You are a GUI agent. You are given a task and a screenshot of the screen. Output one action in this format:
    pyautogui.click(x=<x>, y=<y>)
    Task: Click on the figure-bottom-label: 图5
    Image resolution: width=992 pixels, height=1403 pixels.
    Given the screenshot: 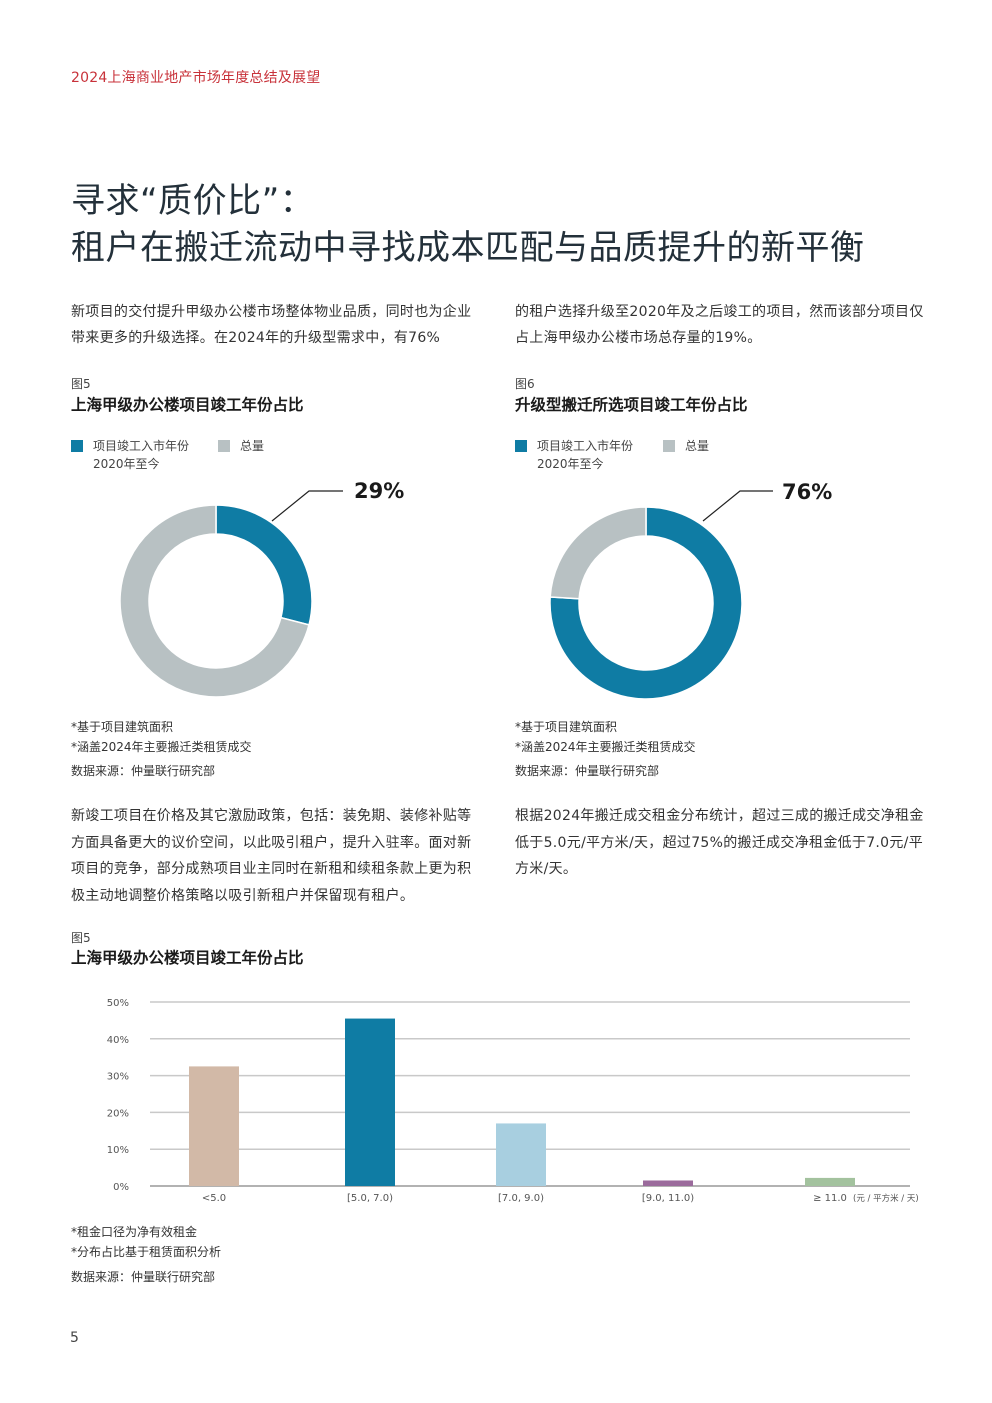 What is the action you would take?
    pyautogui.click(x=81, y=938)
    